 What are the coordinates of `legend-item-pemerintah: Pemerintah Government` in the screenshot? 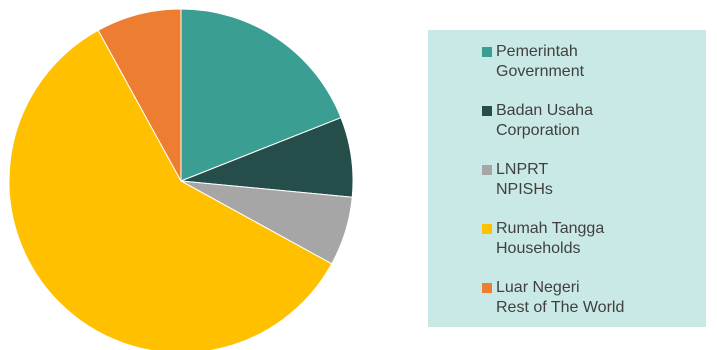 It's located at (594, 71).